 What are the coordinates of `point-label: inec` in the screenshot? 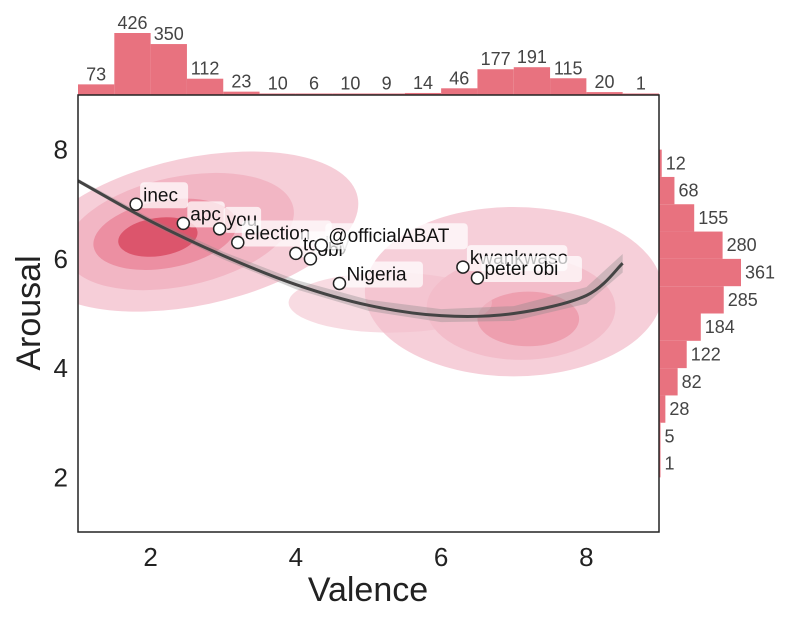 It's located at (160, 195).